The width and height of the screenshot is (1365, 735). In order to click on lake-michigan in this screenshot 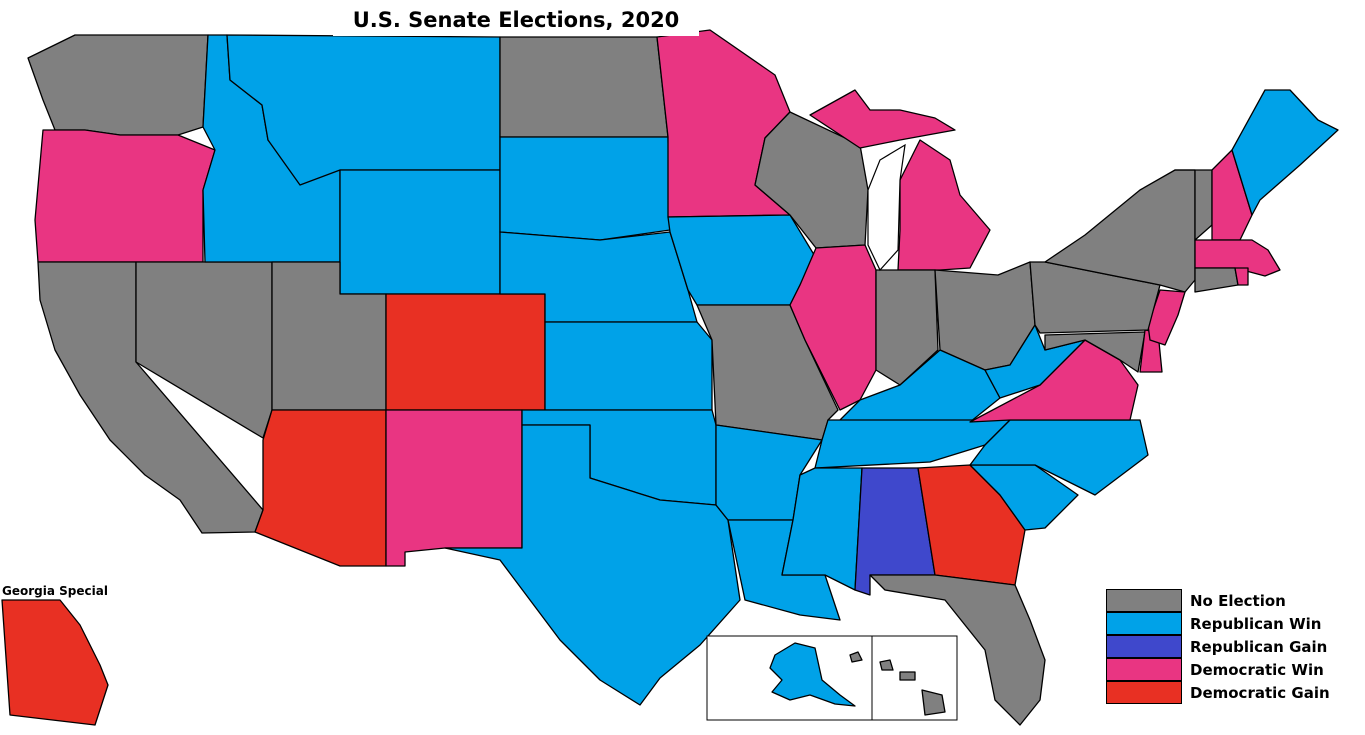, I will do `click(886, 207)`.